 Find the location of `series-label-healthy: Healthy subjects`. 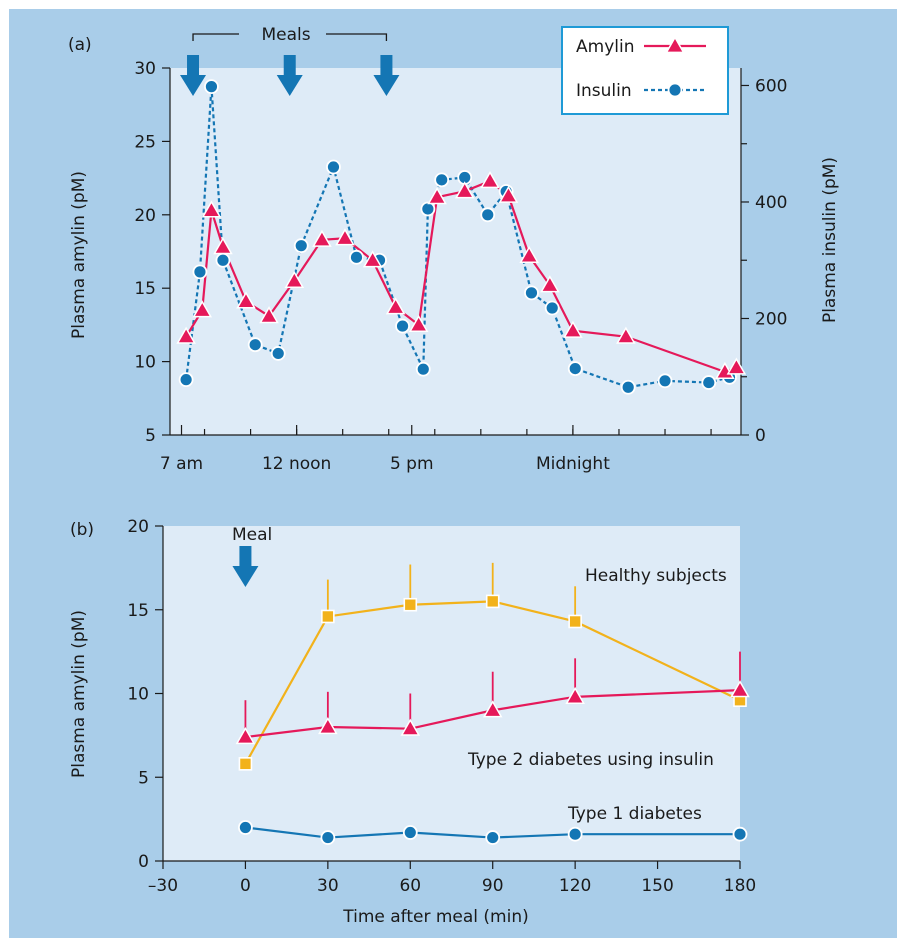

series-label-healthy: Healthy subjects is located at coordinates (656, 576).